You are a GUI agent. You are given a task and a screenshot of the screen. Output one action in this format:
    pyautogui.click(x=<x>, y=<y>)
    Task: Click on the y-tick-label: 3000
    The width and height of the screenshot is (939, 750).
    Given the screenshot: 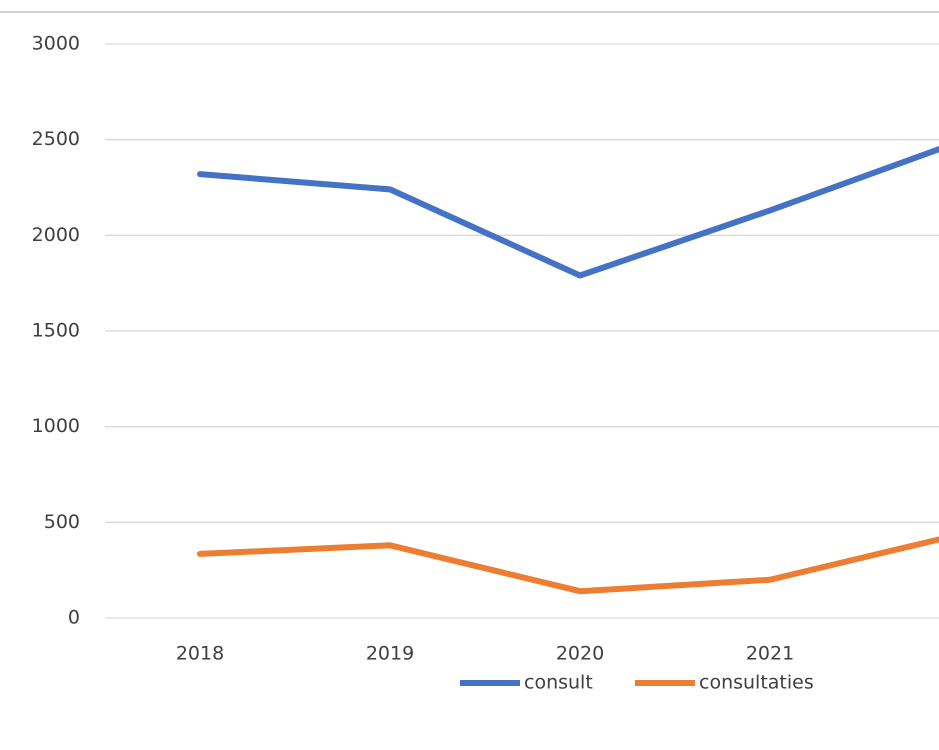 What is the action you would take?
    pyautogui.click(x=56, y=44)
    